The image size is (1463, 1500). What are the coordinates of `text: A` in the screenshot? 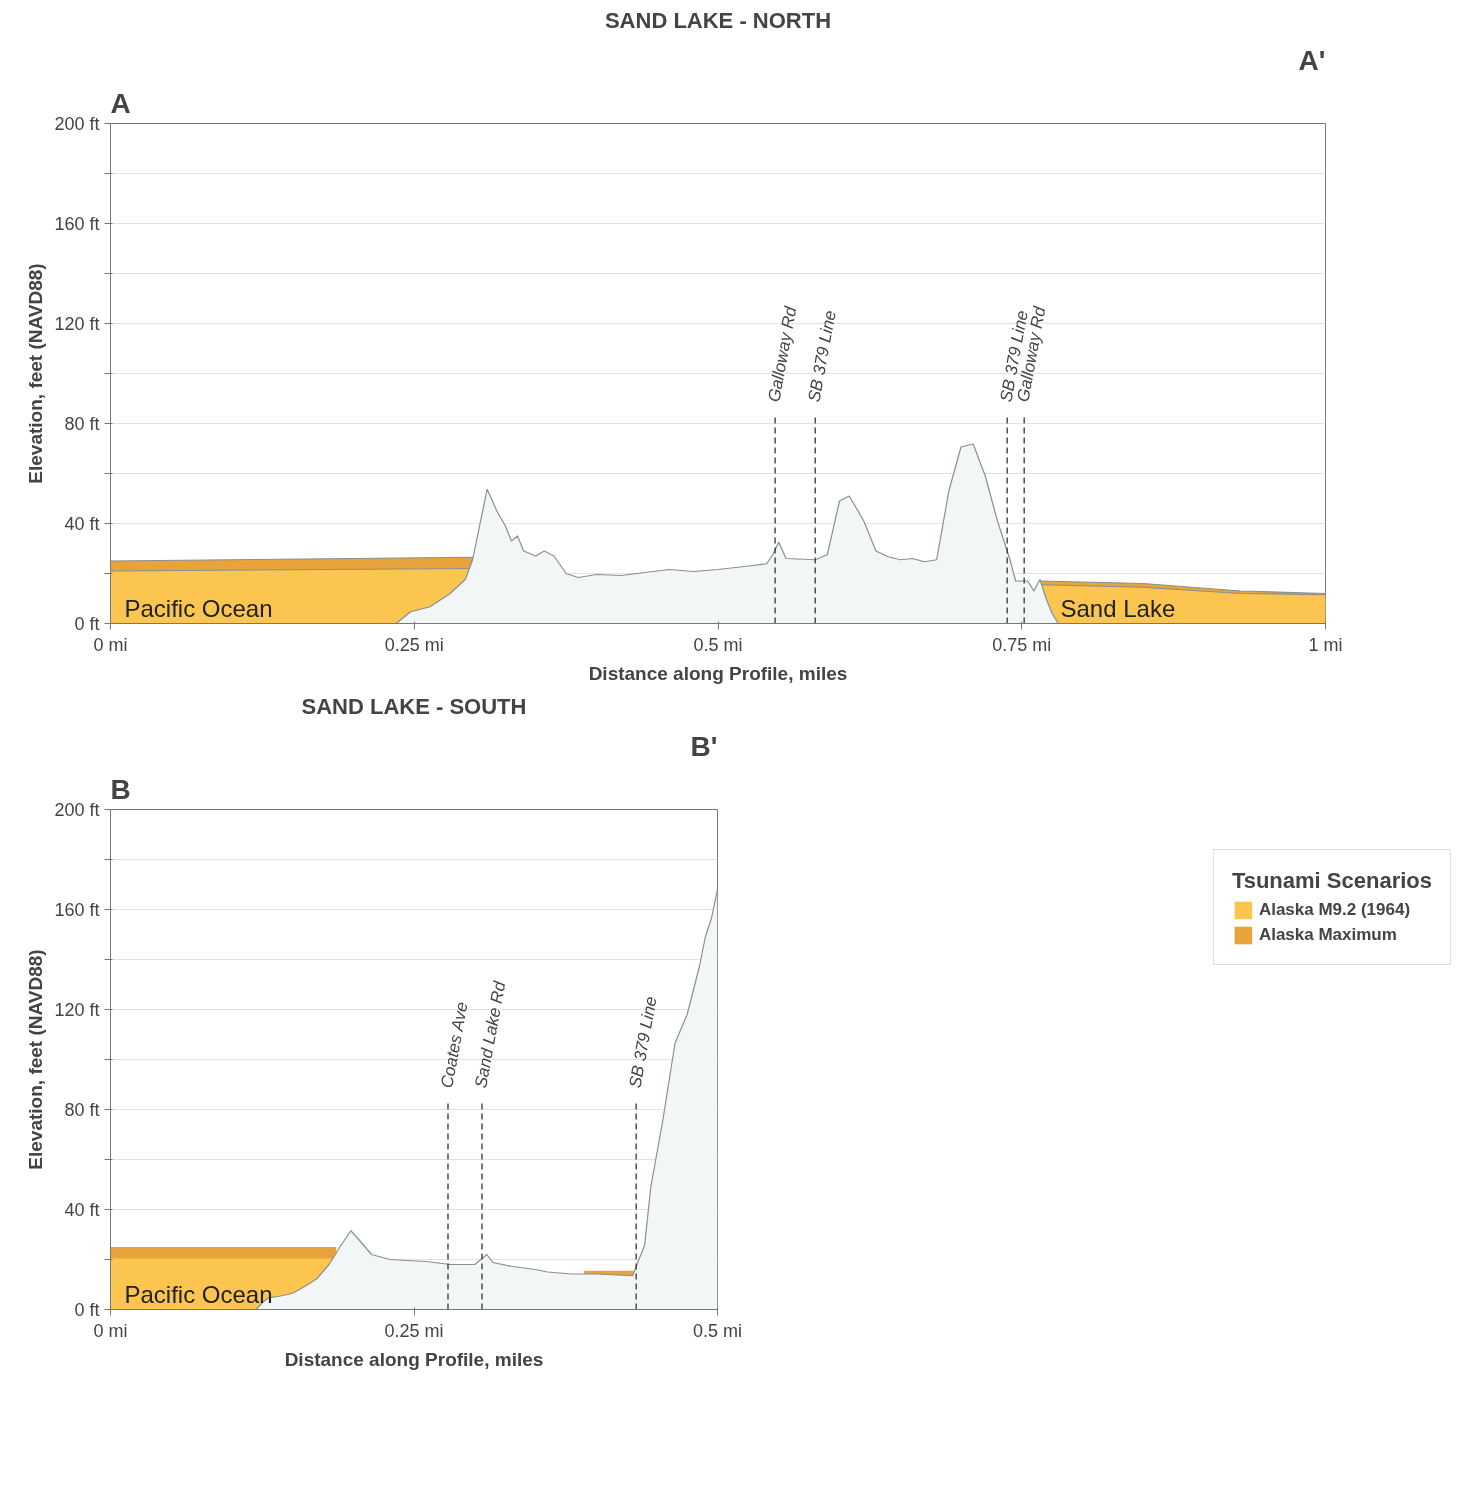 It's located at (120, 103).